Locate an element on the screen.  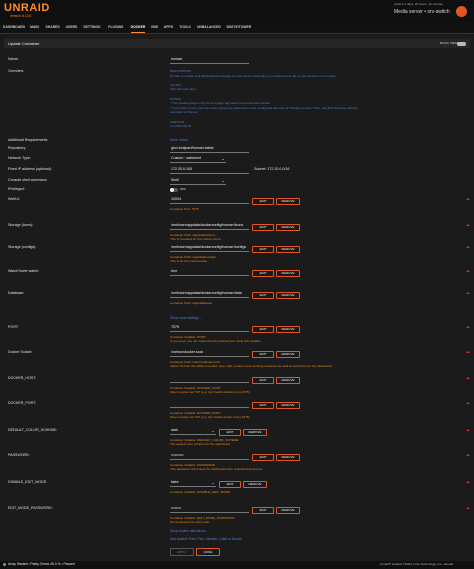
toggle-knob is located at coordinates (172, 189).